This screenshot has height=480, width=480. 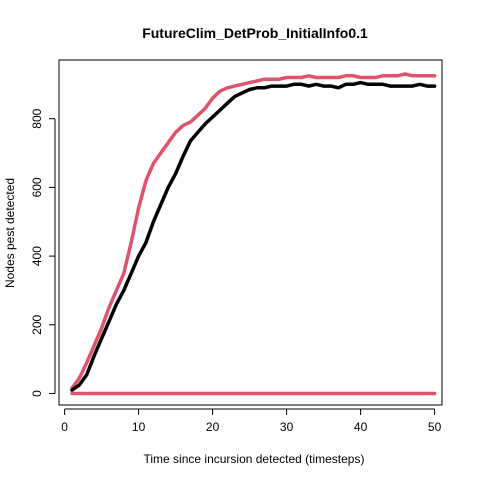 I want to click on chart-title: FutureClim_DetProb_InitialInfo0.1, so click(x=255, y=33).